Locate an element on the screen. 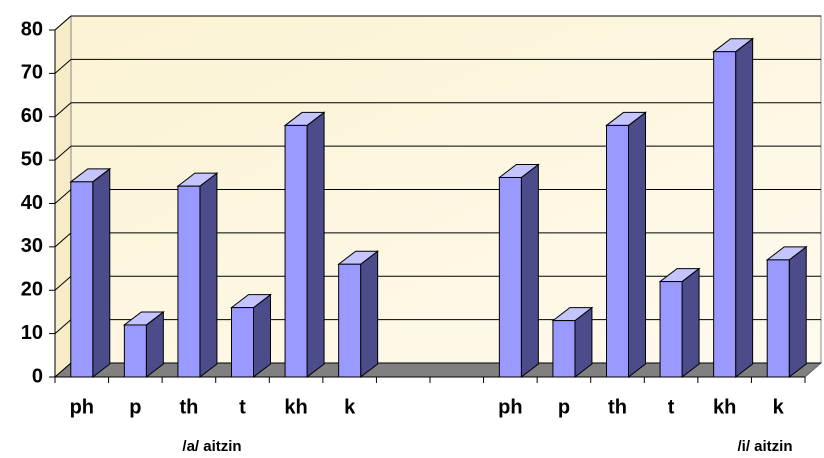  y-tick-label: 0 is located at coordinates (37, 376).